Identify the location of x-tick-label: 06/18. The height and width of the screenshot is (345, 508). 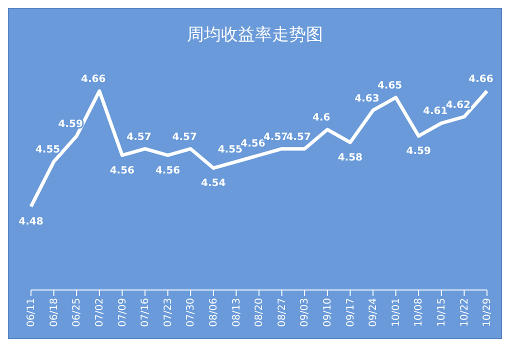
(54, 312).